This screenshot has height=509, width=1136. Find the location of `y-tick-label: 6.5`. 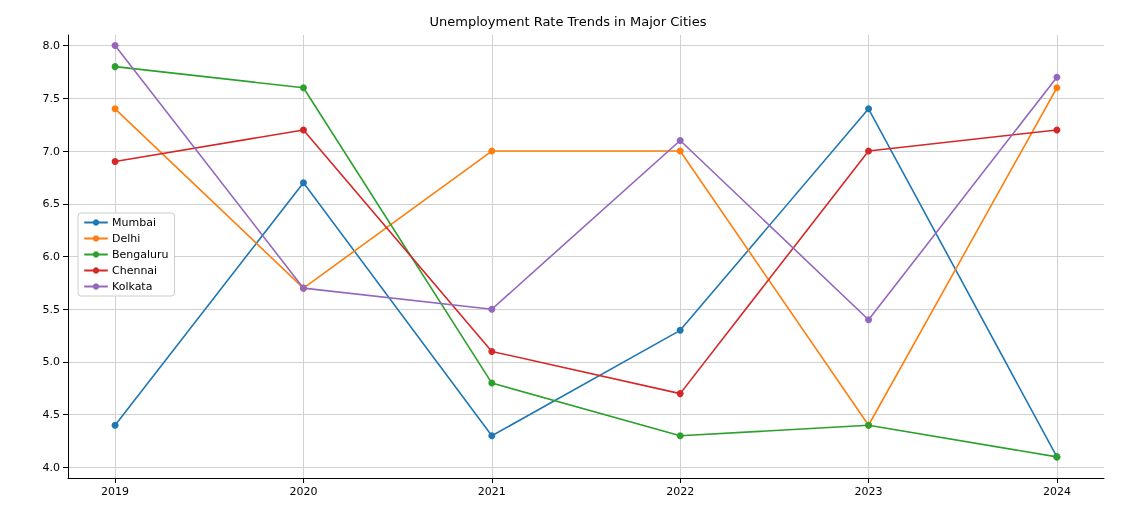

y-tick-label: 6.5 is located at coordinates (51, 204).